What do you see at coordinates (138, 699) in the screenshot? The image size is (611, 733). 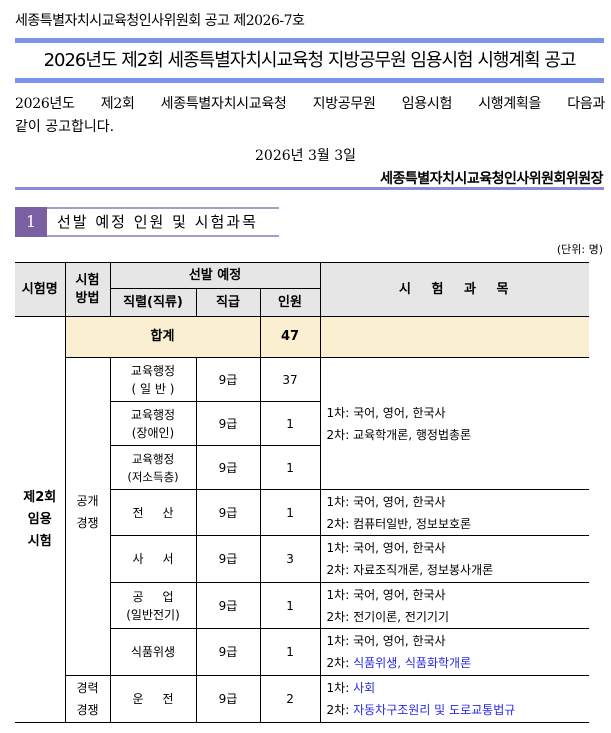 I see `position-label: 운` at bounding box center [138, 699].